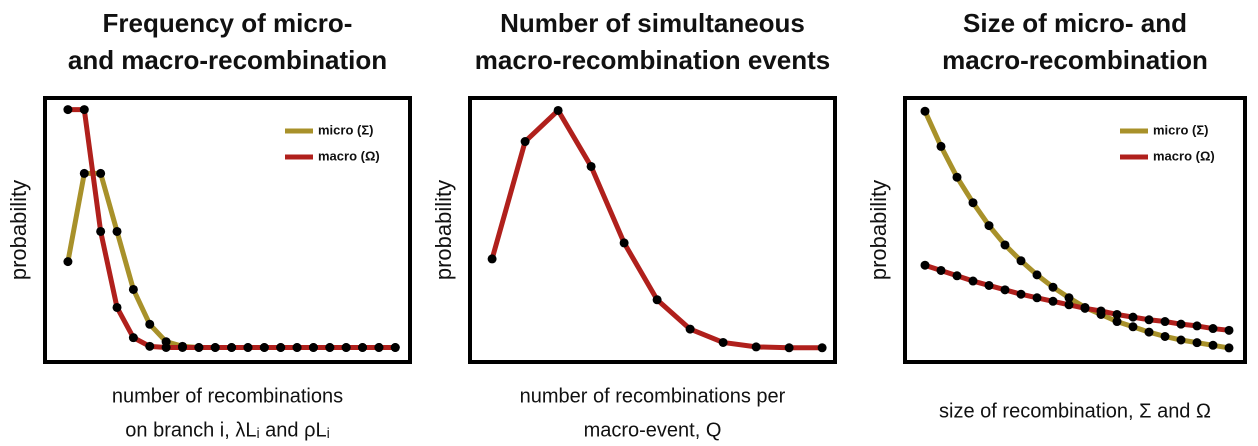  Describe the element at coordinates (1075, 23) in the screenshot. I see `chart-title: Size of micro- and` at that location.